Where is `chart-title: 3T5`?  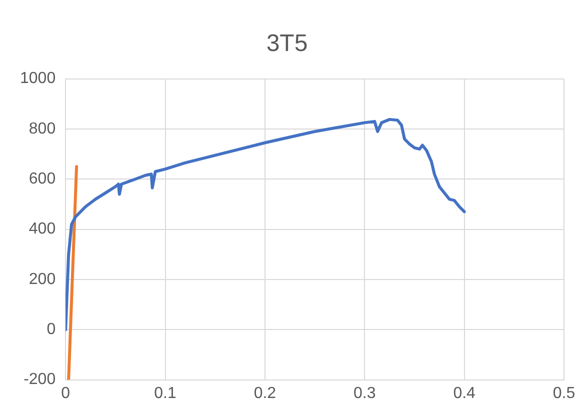
chart-title: 3T5 is located at coordinates (287, 44).